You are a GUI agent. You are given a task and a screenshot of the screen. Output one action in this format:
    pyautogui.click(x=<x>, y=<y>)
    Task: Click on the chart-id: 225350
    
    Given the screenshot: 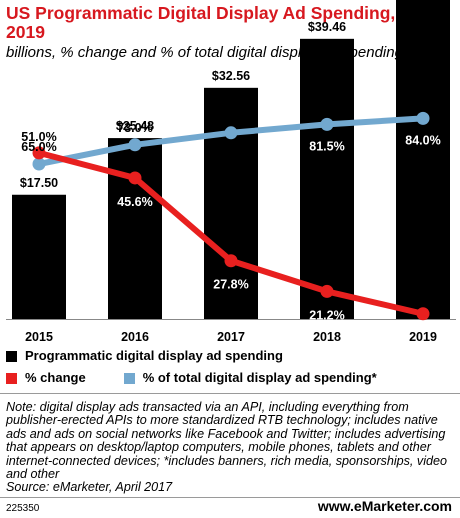 What is the action you would take?
    pyautogui.click(x=23, y=508)
    